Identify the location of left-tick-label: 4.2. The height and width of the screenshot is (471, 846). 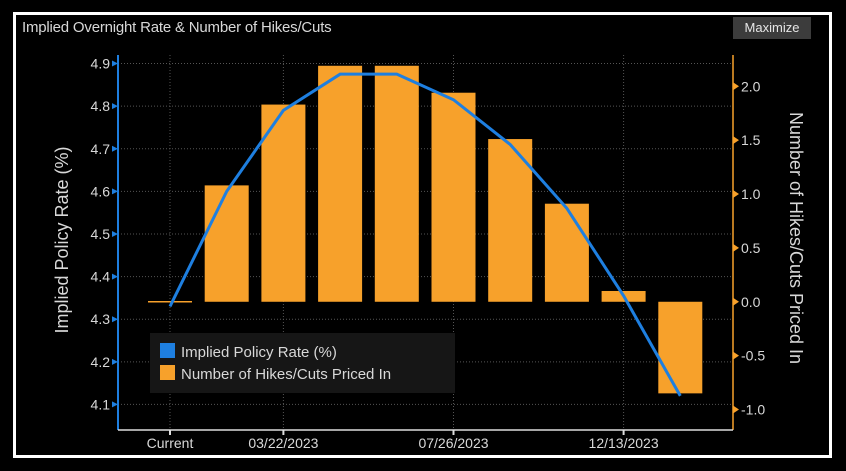
(101, 362).